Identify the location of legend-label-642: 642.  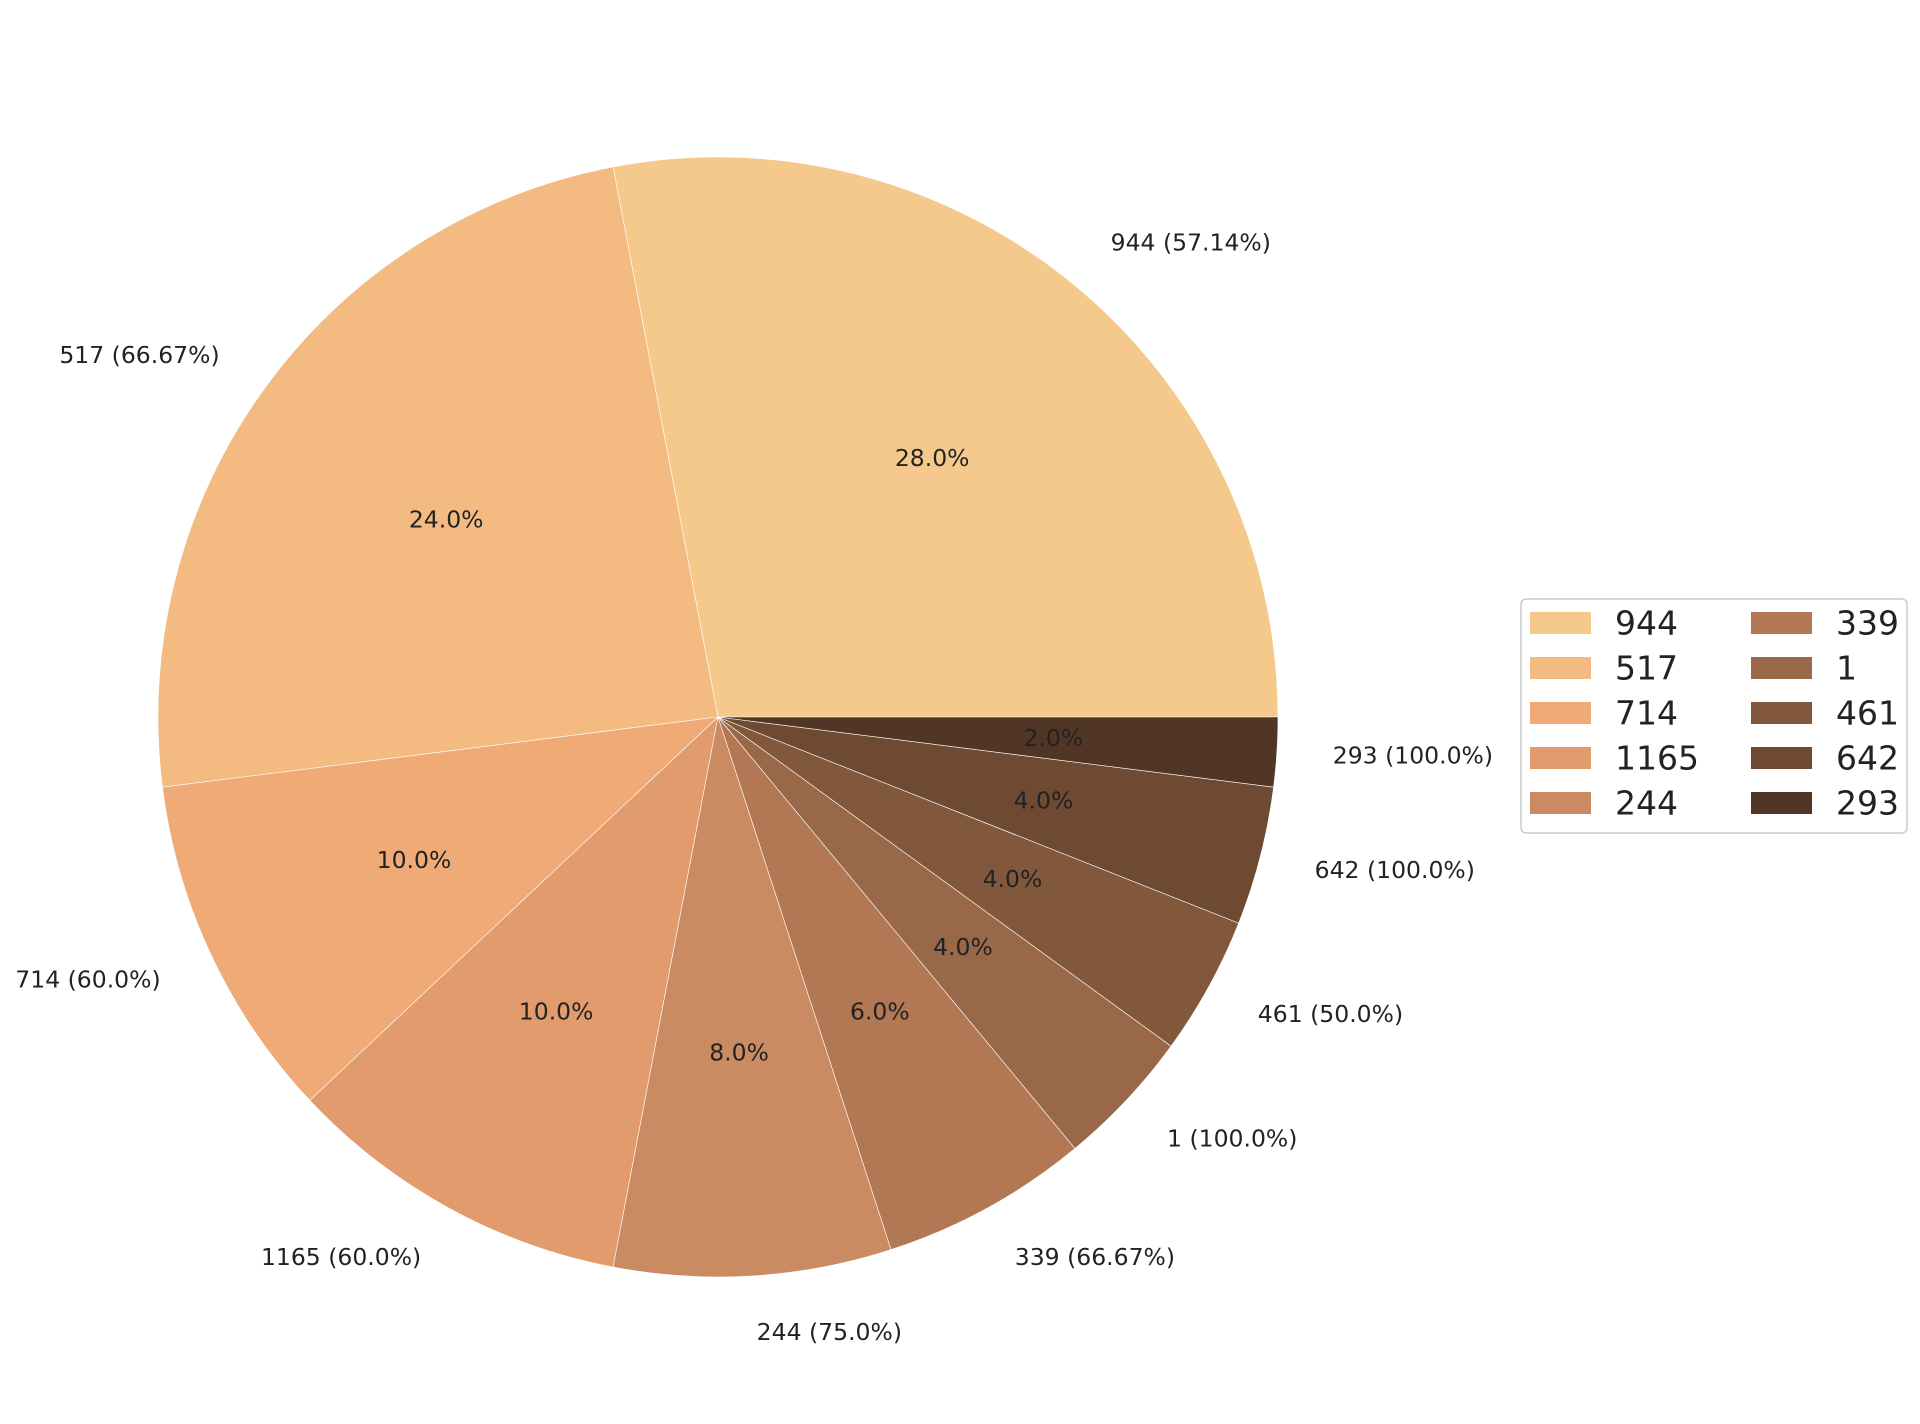
(1867, 758).